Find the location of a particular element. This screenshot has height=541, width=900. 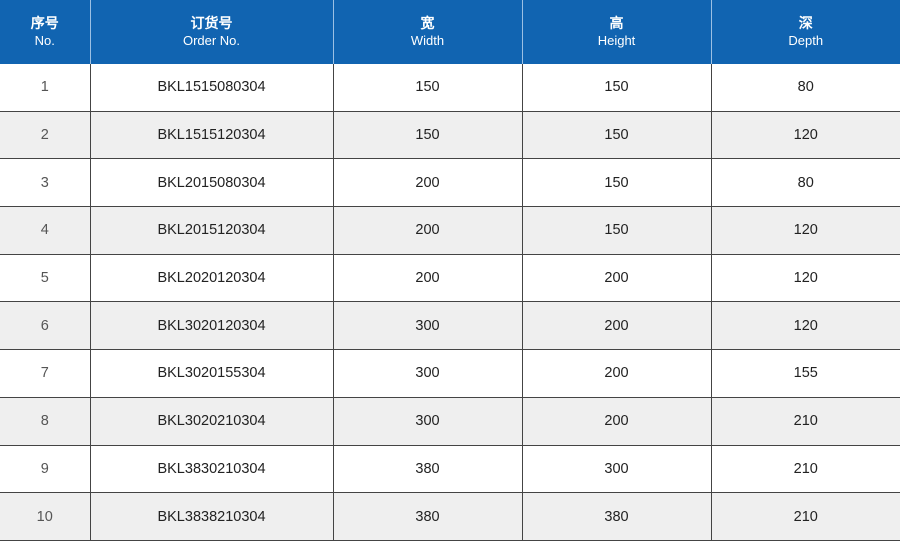

table-row: 5 BKL2020120304 200 200 120 is located at coordinates (450, 278).